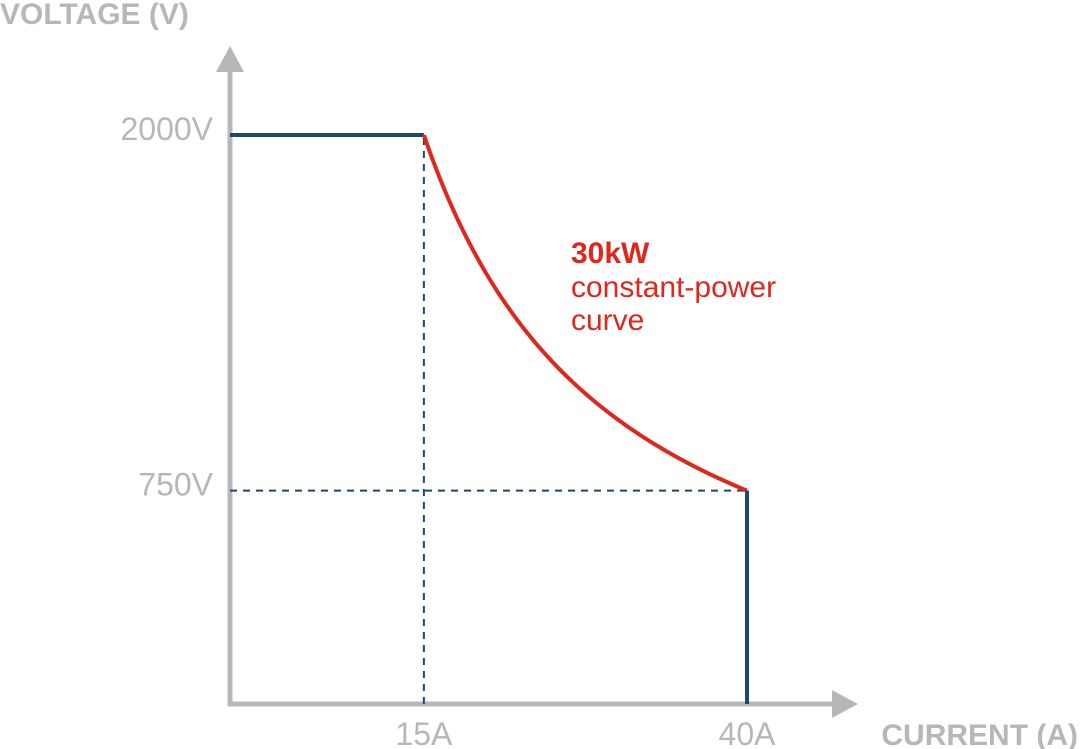 The height and width of the screenshot is (749, 1080). What do you see at coordinates (610, 253) in the screenshot?
I see `annotation-power-label: 30kW` at bounding box center [610, 253].